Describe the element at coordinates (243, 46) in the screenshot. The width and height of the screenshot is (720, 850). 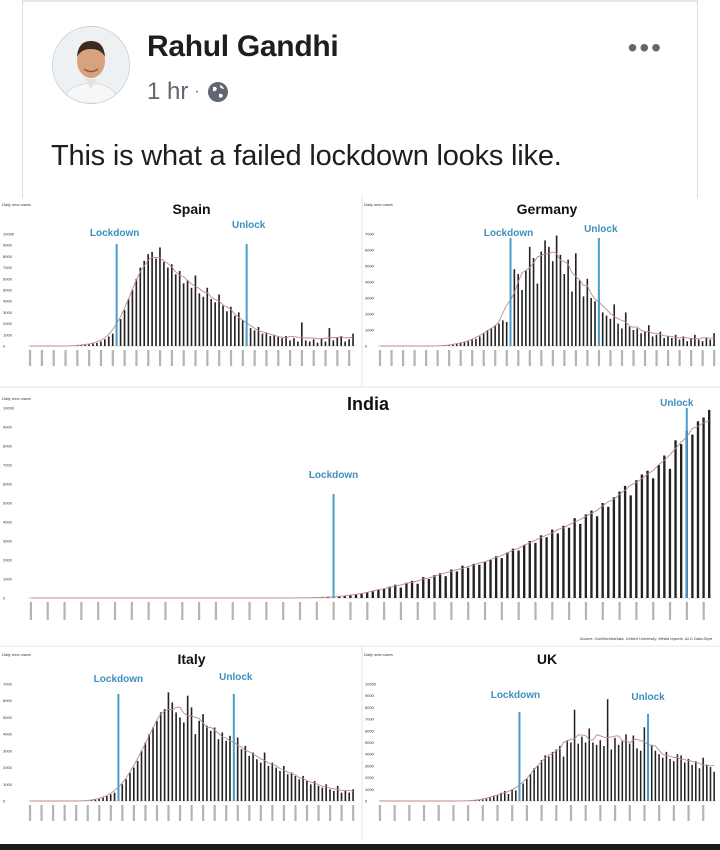
I see `author-name: Rahul Gandhi` at that location.